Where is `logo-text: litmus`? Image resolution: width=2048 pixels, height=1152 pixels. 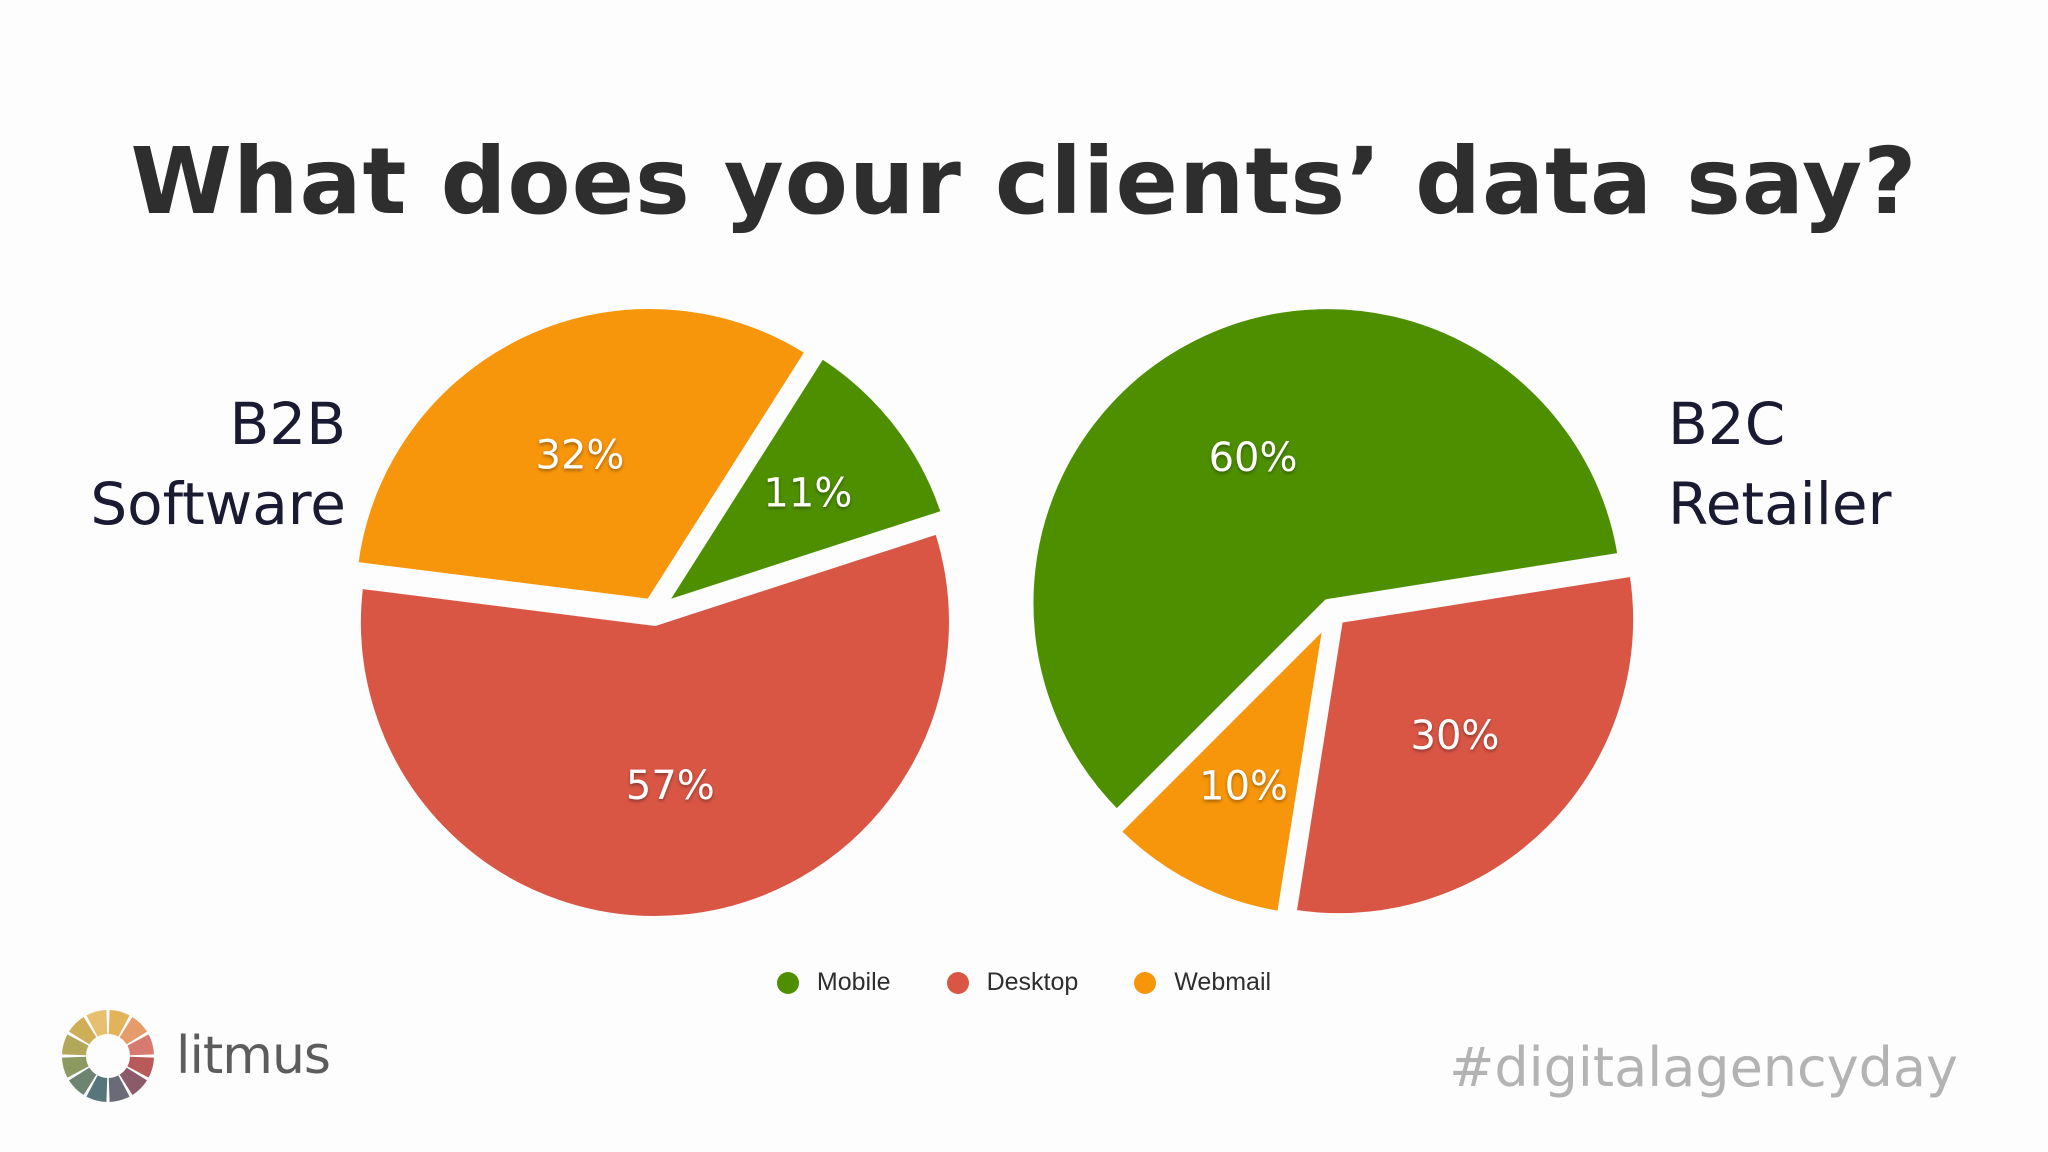 logo-text: litmus is located at coordinates (253, 1056).